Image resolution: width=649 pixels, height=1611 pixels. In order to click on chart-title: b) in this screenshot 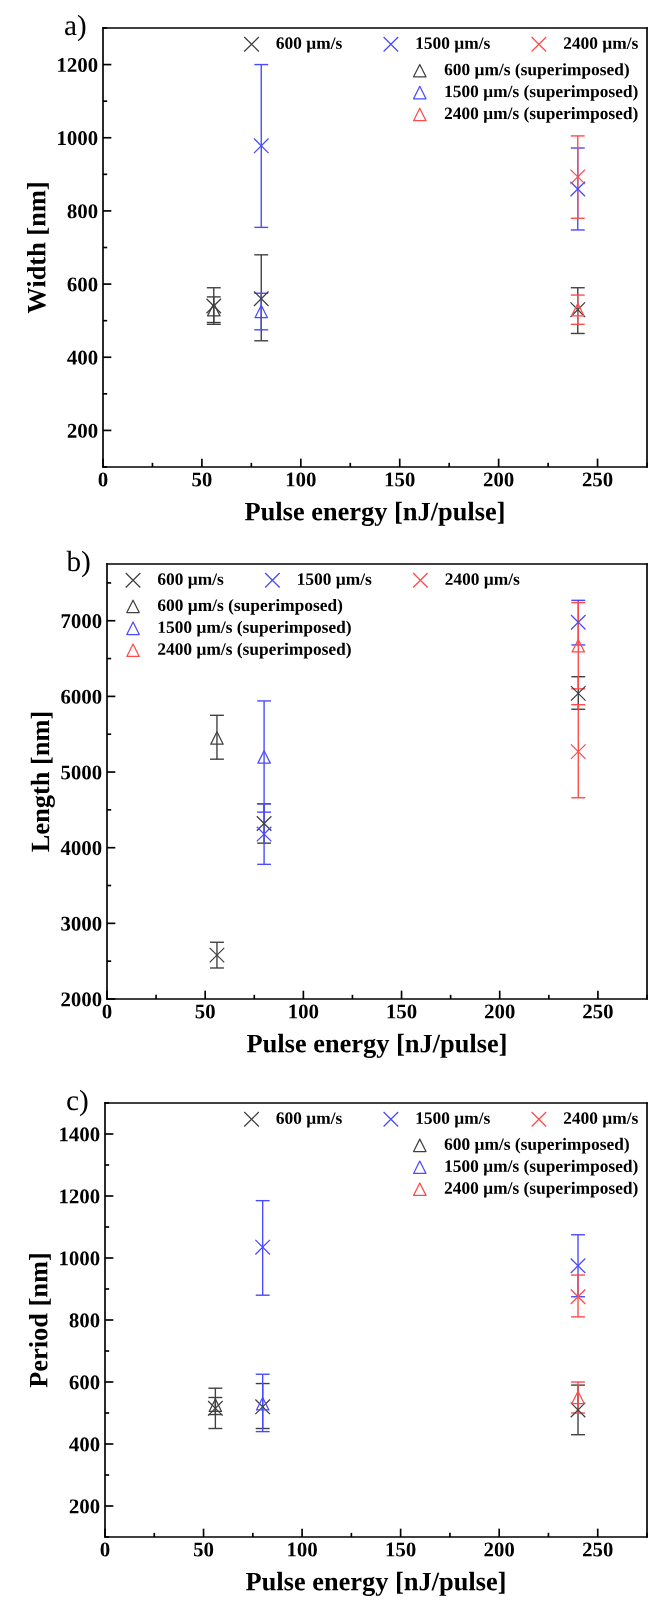, I will do `click(78, 564)`.